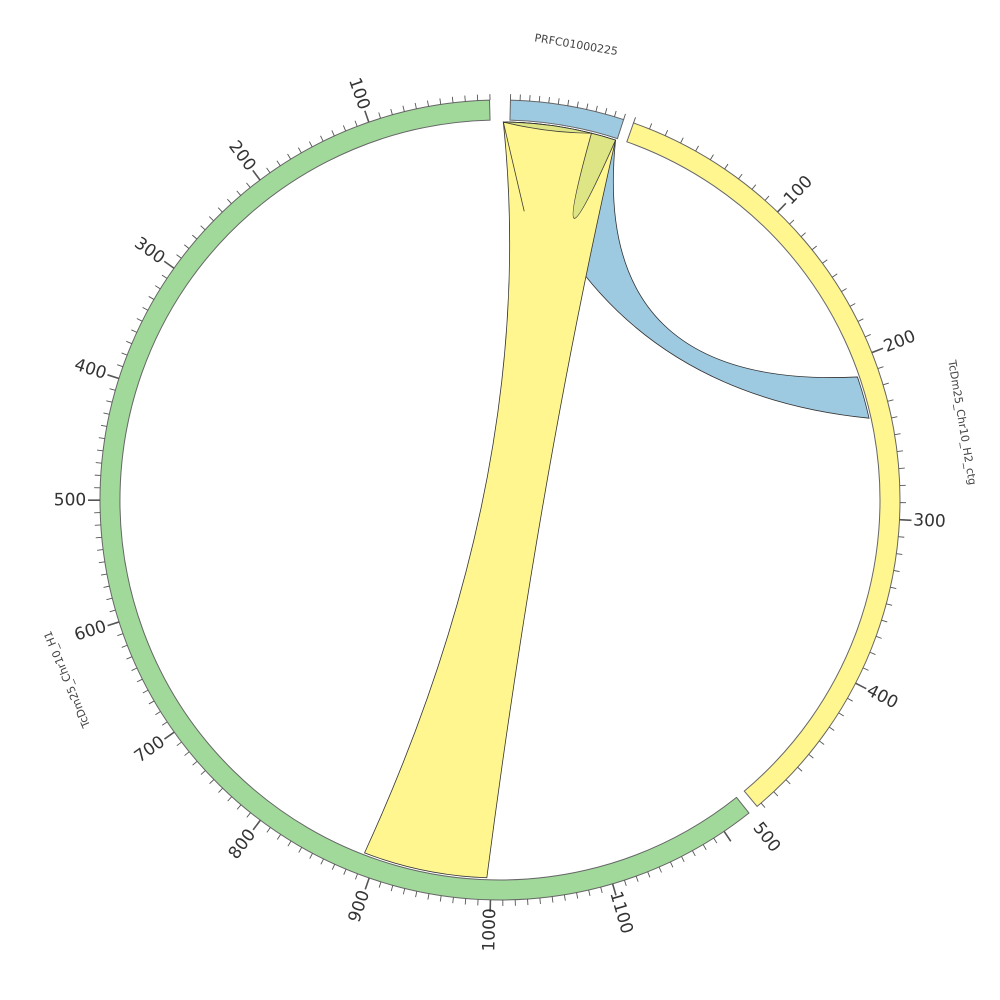 The width and height of the screenshot is (1000, 1000). What do you see at coordinates (67, 680) in the screenshot?
I see `chromosome-label-h1: TcDm25_Chr10_H1` at bounding box center [67, 680].